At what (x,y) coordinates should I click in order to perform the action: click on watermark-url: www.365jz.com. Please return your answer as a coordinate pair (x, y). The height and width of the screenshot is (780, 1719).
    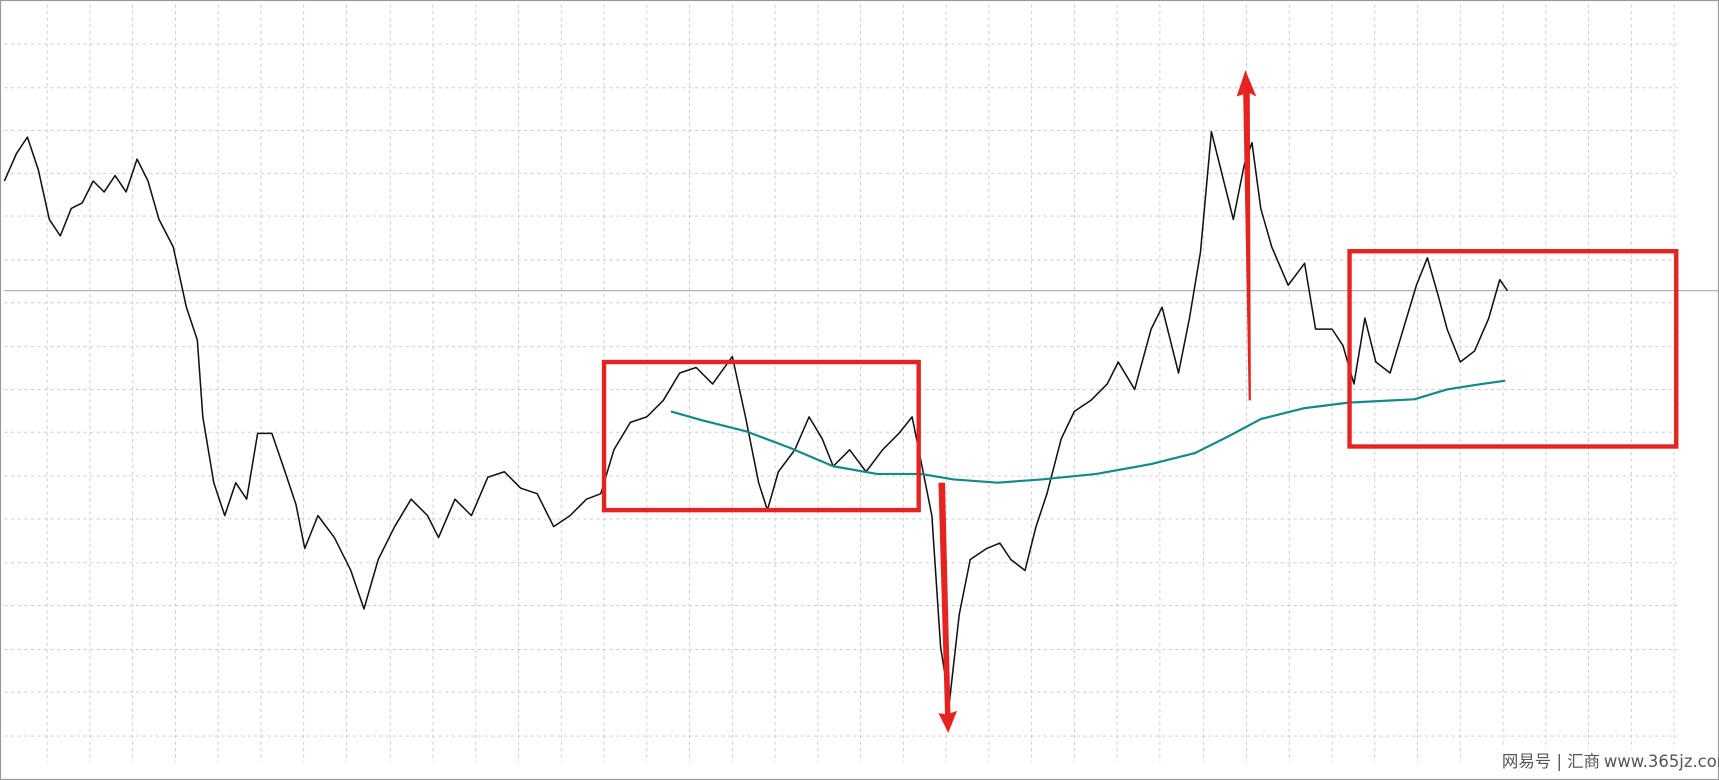
    Looking at the image, I should click on (1661, 761).